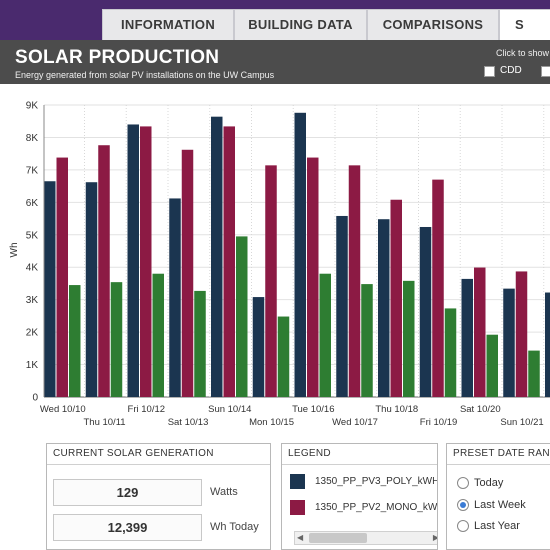 This screenshot has height=550, width=550. Describe the element at coordinates (489, 71) in the screenshot. I see `cdd-checkbox` at that location.